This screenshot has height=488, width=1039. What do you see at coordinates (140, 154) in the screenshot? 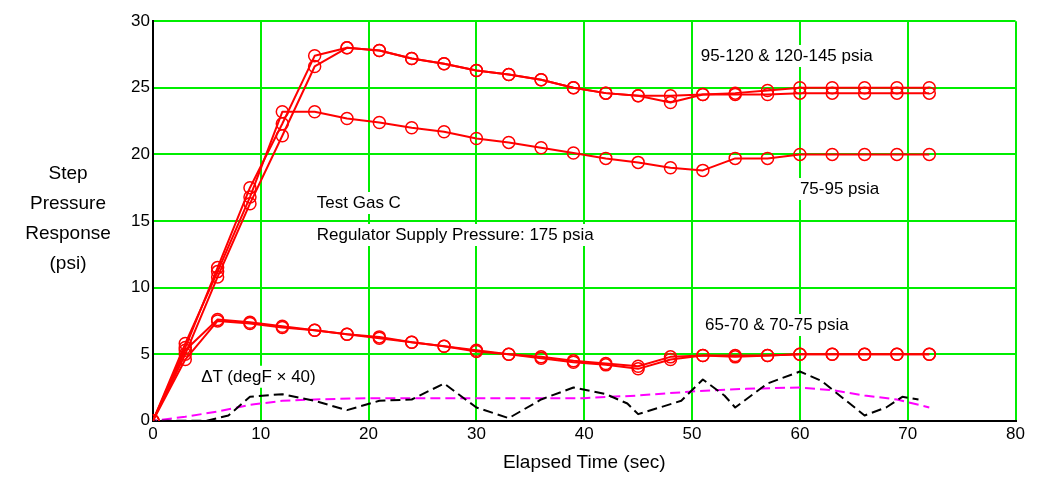
I see `y-tick-label: 20` at bounding box center [140, 154].